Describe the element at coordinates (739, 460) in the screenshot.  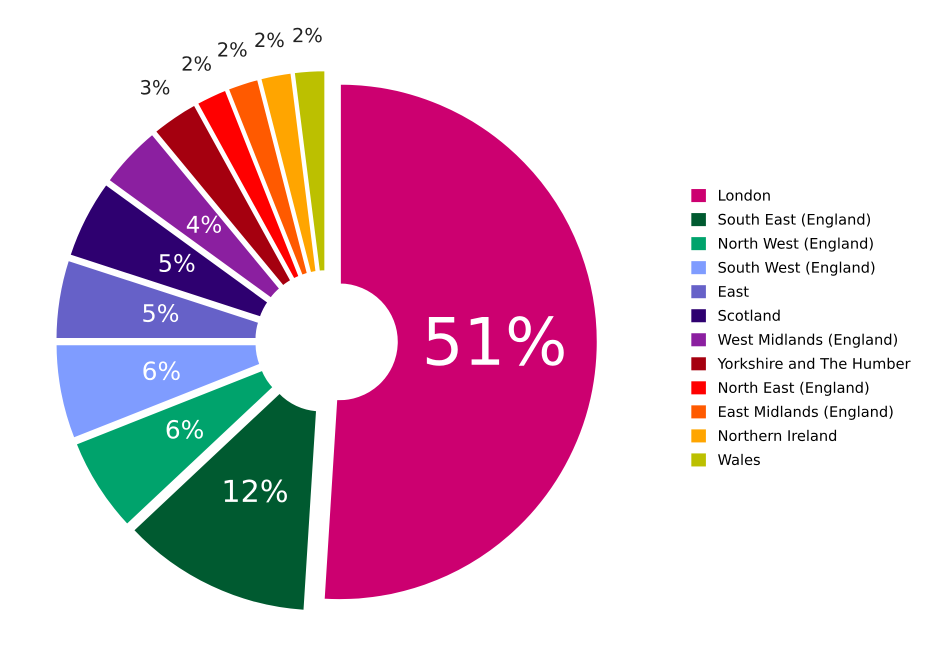
I see `legend-label: Wales` at that location.